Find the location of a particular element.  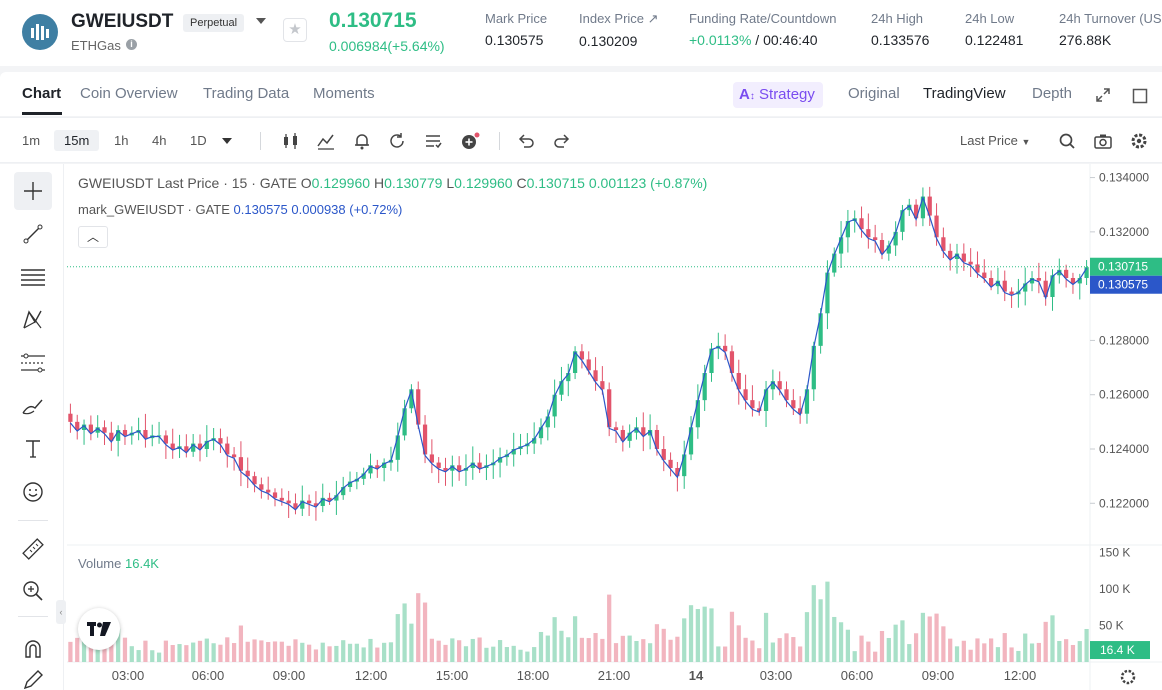

window-icon is located at coordinates (1140, 96).